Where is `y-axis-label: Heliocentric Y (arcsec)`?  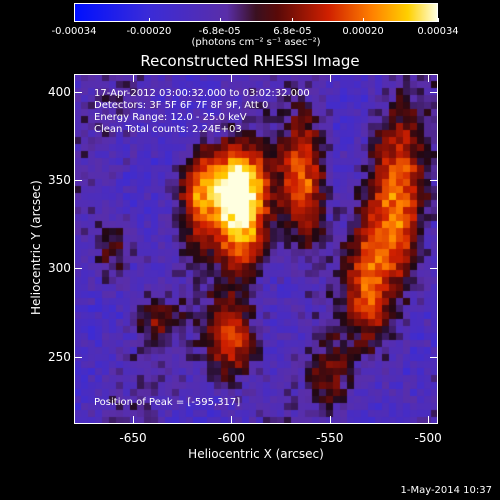
y-axis-label: Heliocentric Y (arcsec) is located at coordinates (36, 247).